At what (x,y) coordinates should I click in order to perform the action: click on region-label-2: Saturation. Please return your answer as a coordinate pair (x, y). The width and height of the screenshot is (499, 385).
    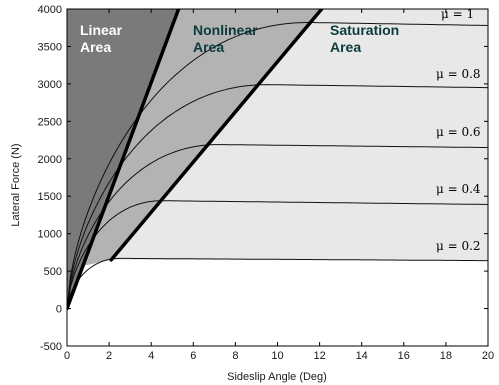
    Looking at the image, I should click on (364, 30).